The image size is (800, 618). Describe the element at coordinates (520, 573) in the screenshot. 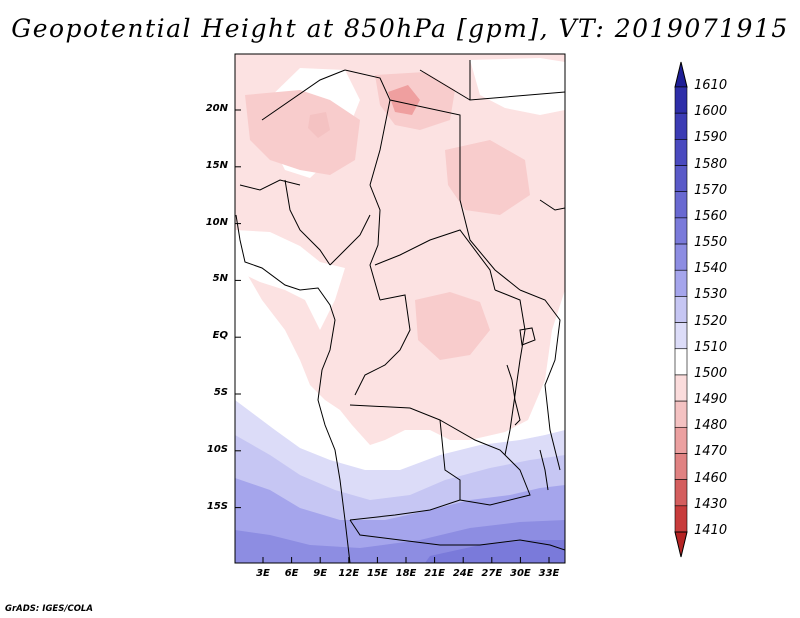

I see `lon-label: 30E` at that location.